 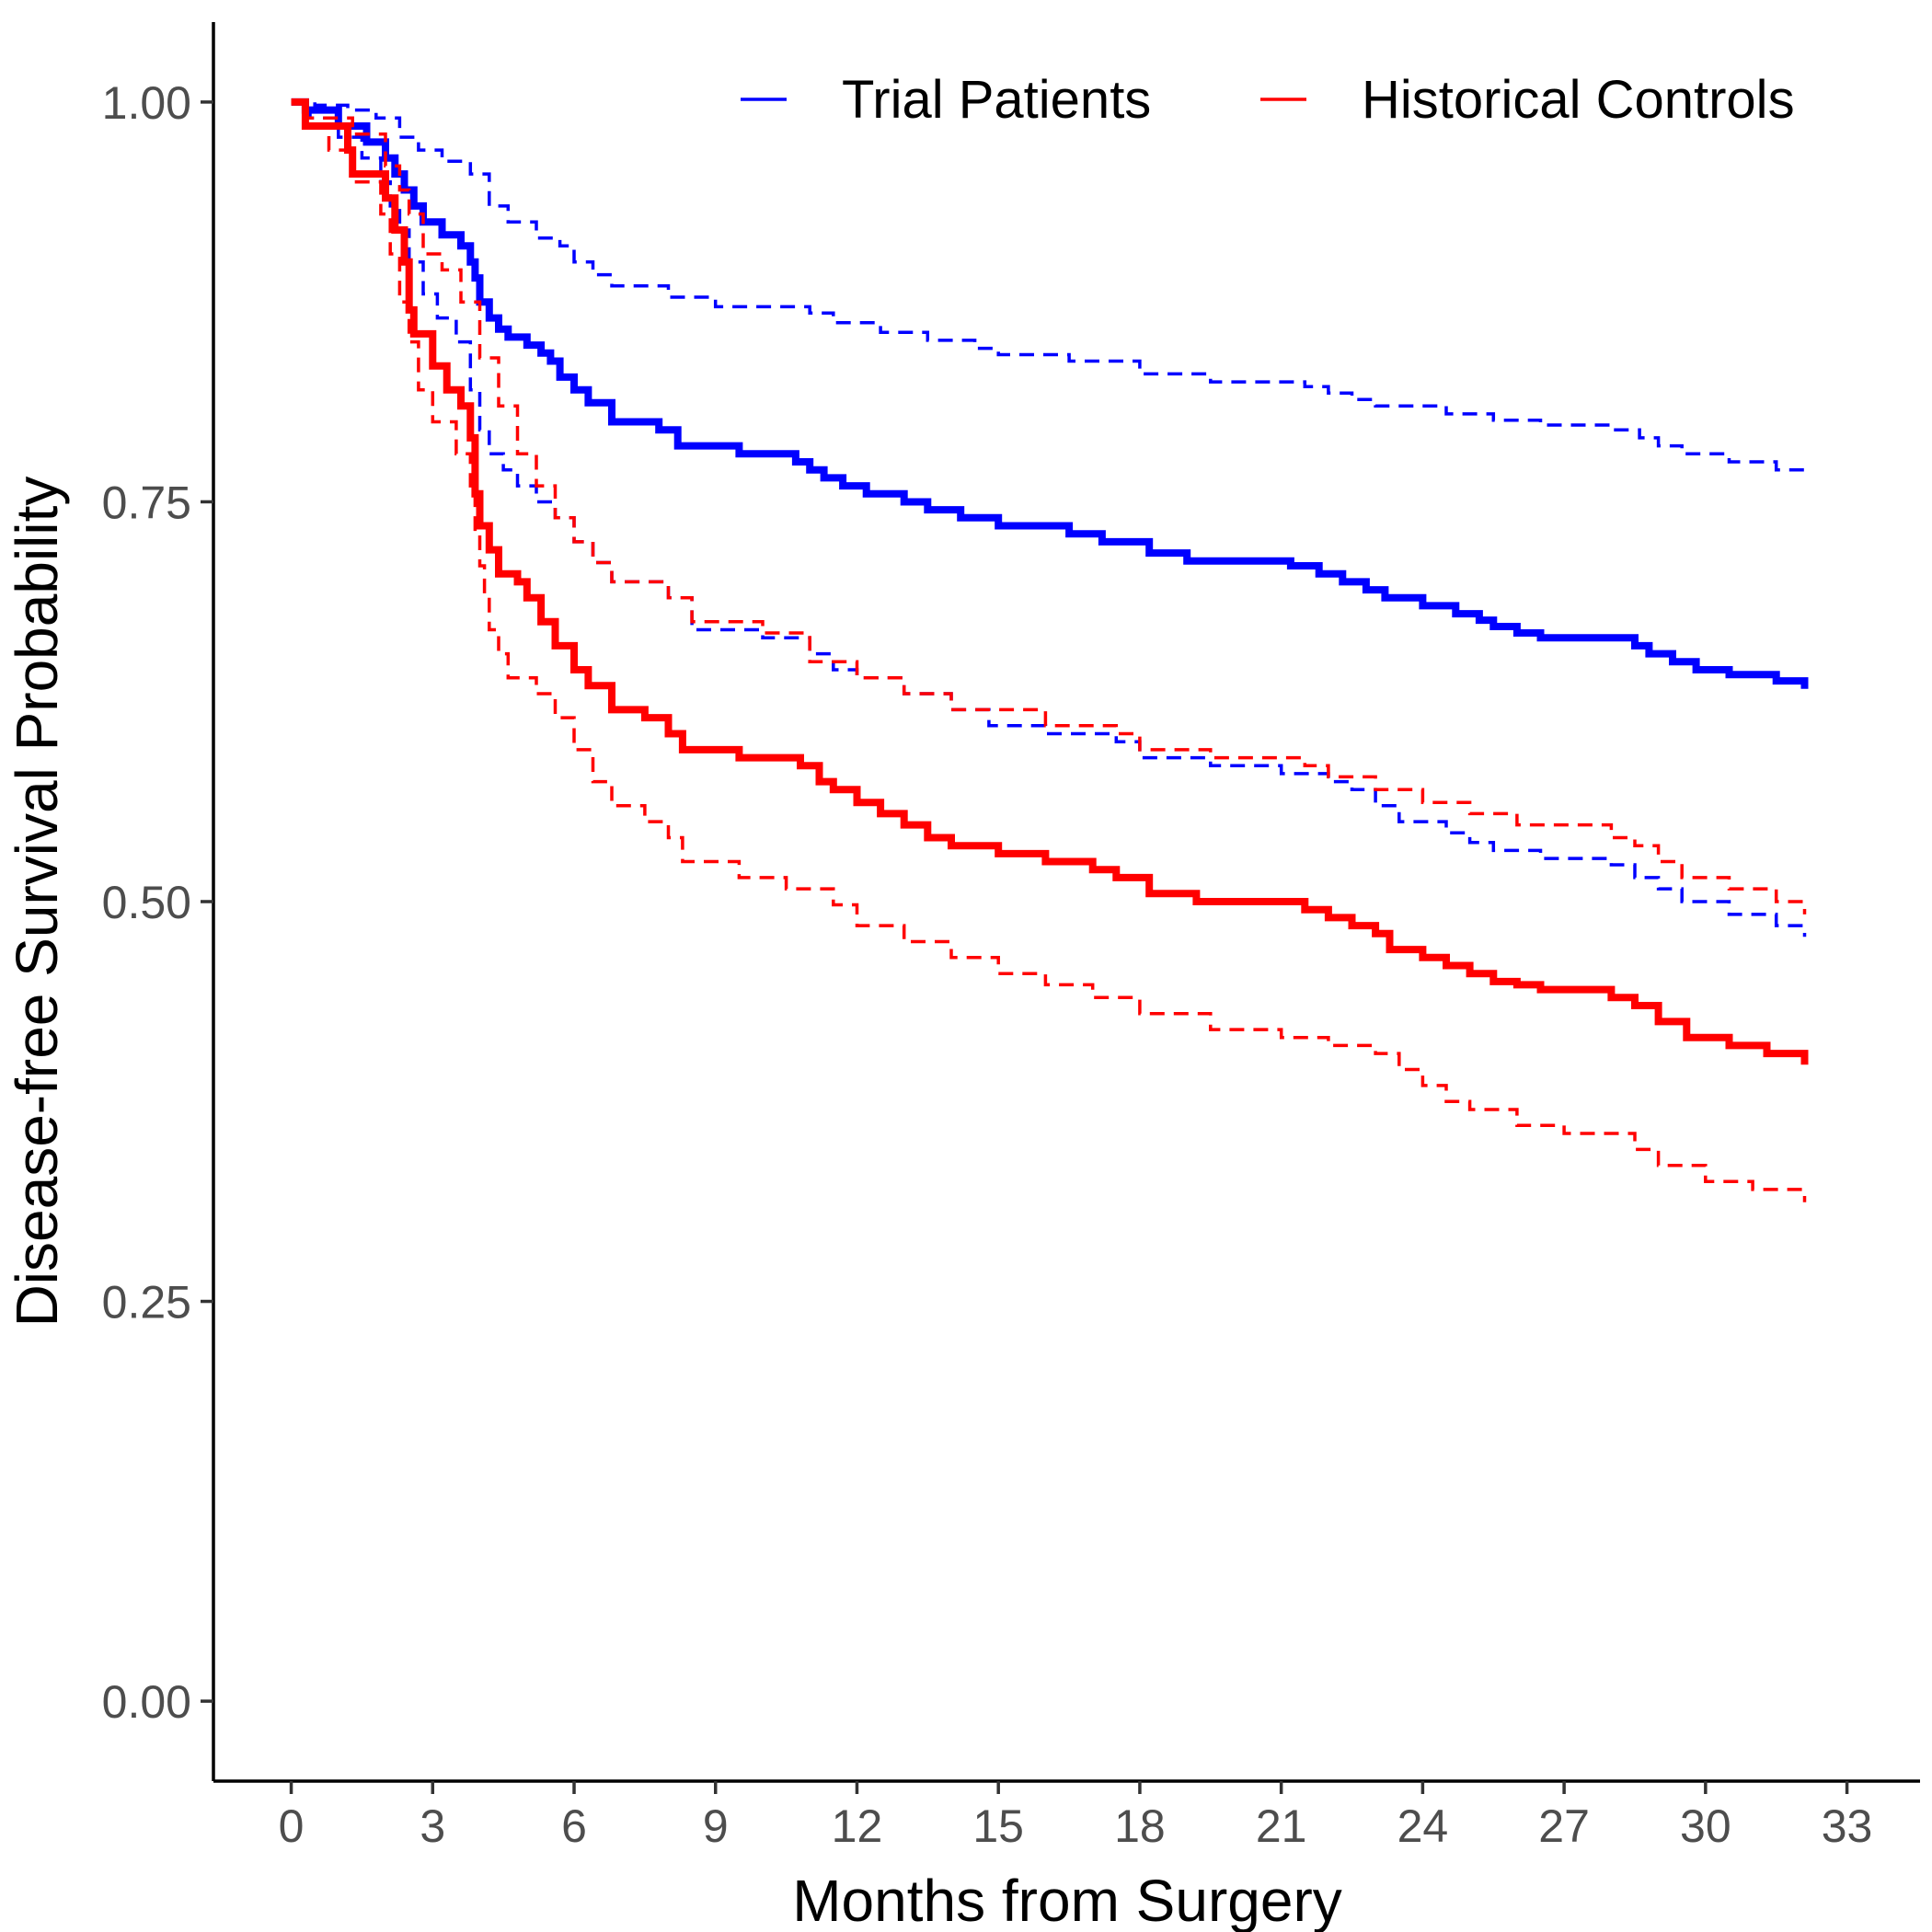 I want to click on x-tick-label: 12, so click(x=857, y=1826).